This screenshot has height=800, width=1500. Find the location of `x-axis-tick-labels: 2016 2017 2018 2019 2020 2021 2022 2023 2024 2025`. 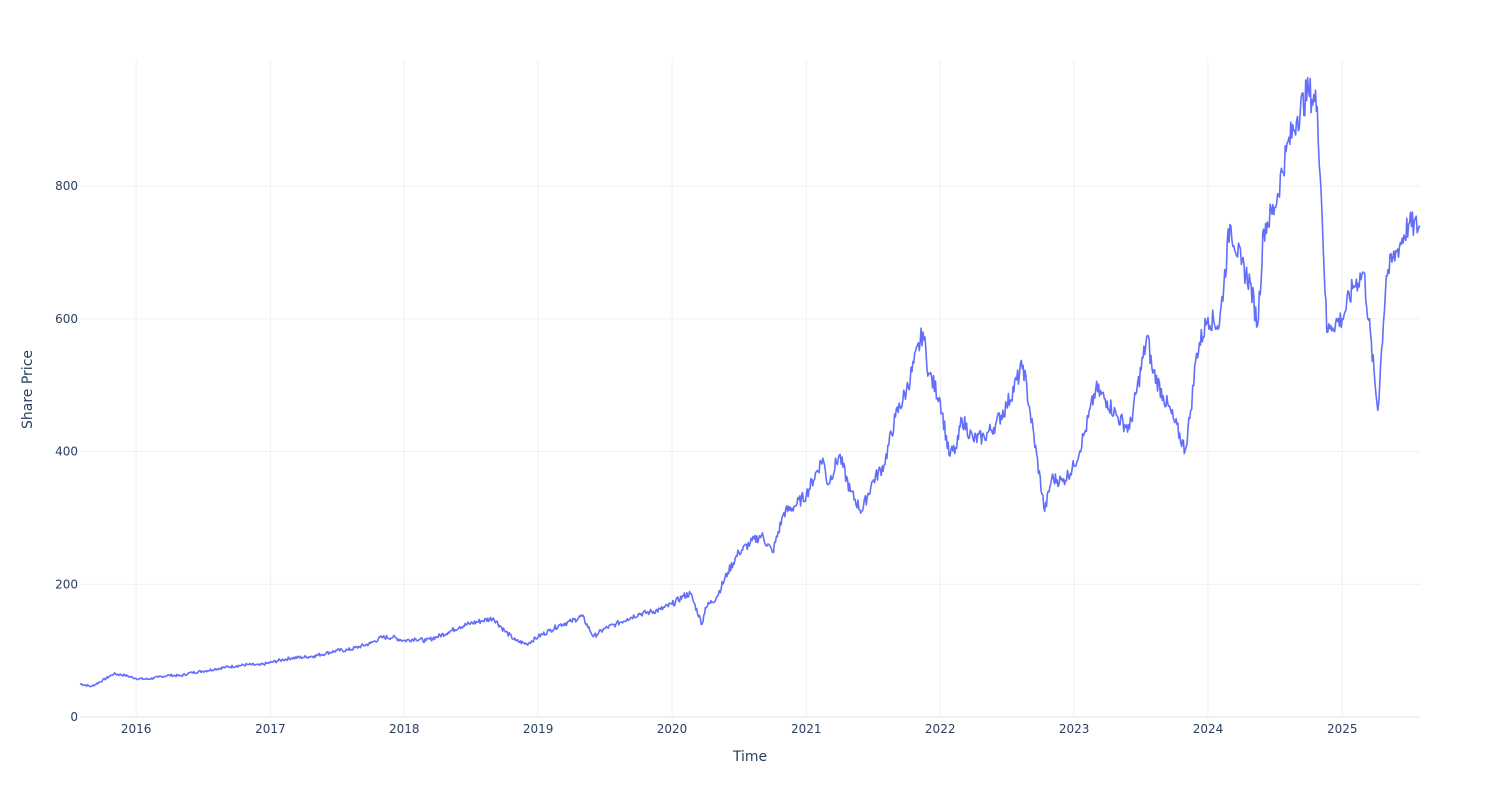

x-axis-tick-labels: 2016 2017 2018 2019 2020 2021 2022 2023 2024 2025 is located at coordinates (739, 729).